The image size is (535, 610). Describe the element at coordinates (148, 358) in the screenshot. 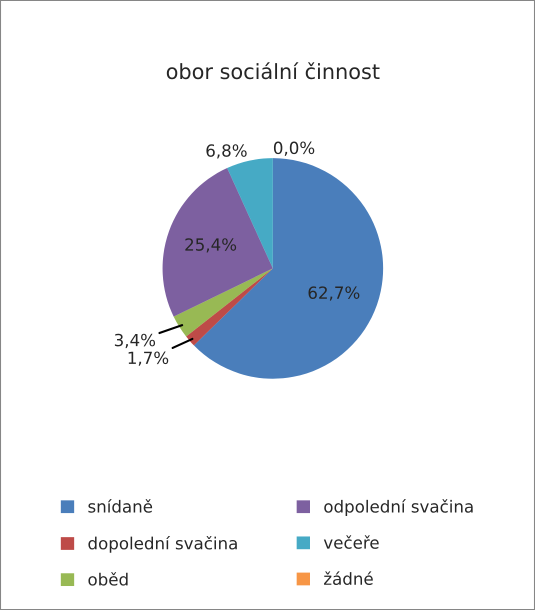

I see `data-label: 1,7%` at that location.